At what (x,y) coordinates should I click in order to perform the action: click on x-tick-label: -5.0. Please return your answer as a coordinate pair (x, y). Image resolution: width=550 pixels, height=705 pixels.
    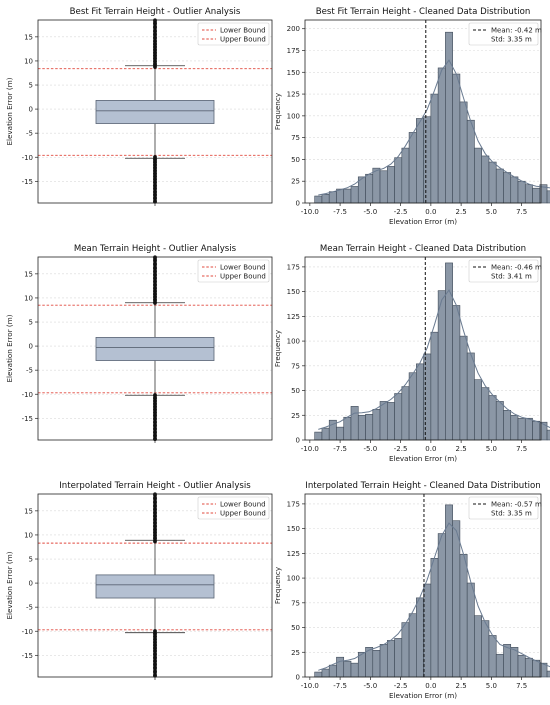
    Looking at the image, I should click on (371, 449).